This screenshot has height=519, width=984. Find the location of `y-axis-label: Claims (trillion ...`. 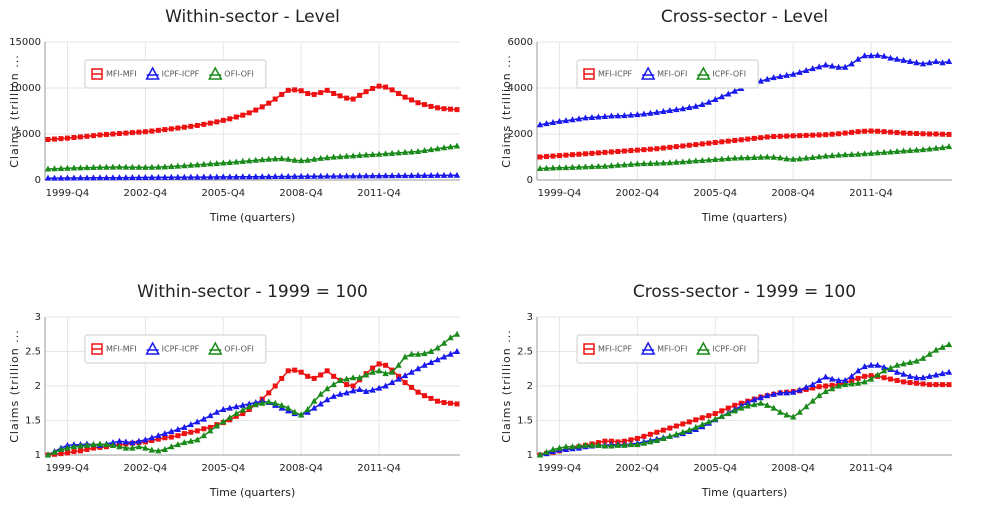

y-axis-label: Claims (trillion ... is located at coordinates (14, 386).